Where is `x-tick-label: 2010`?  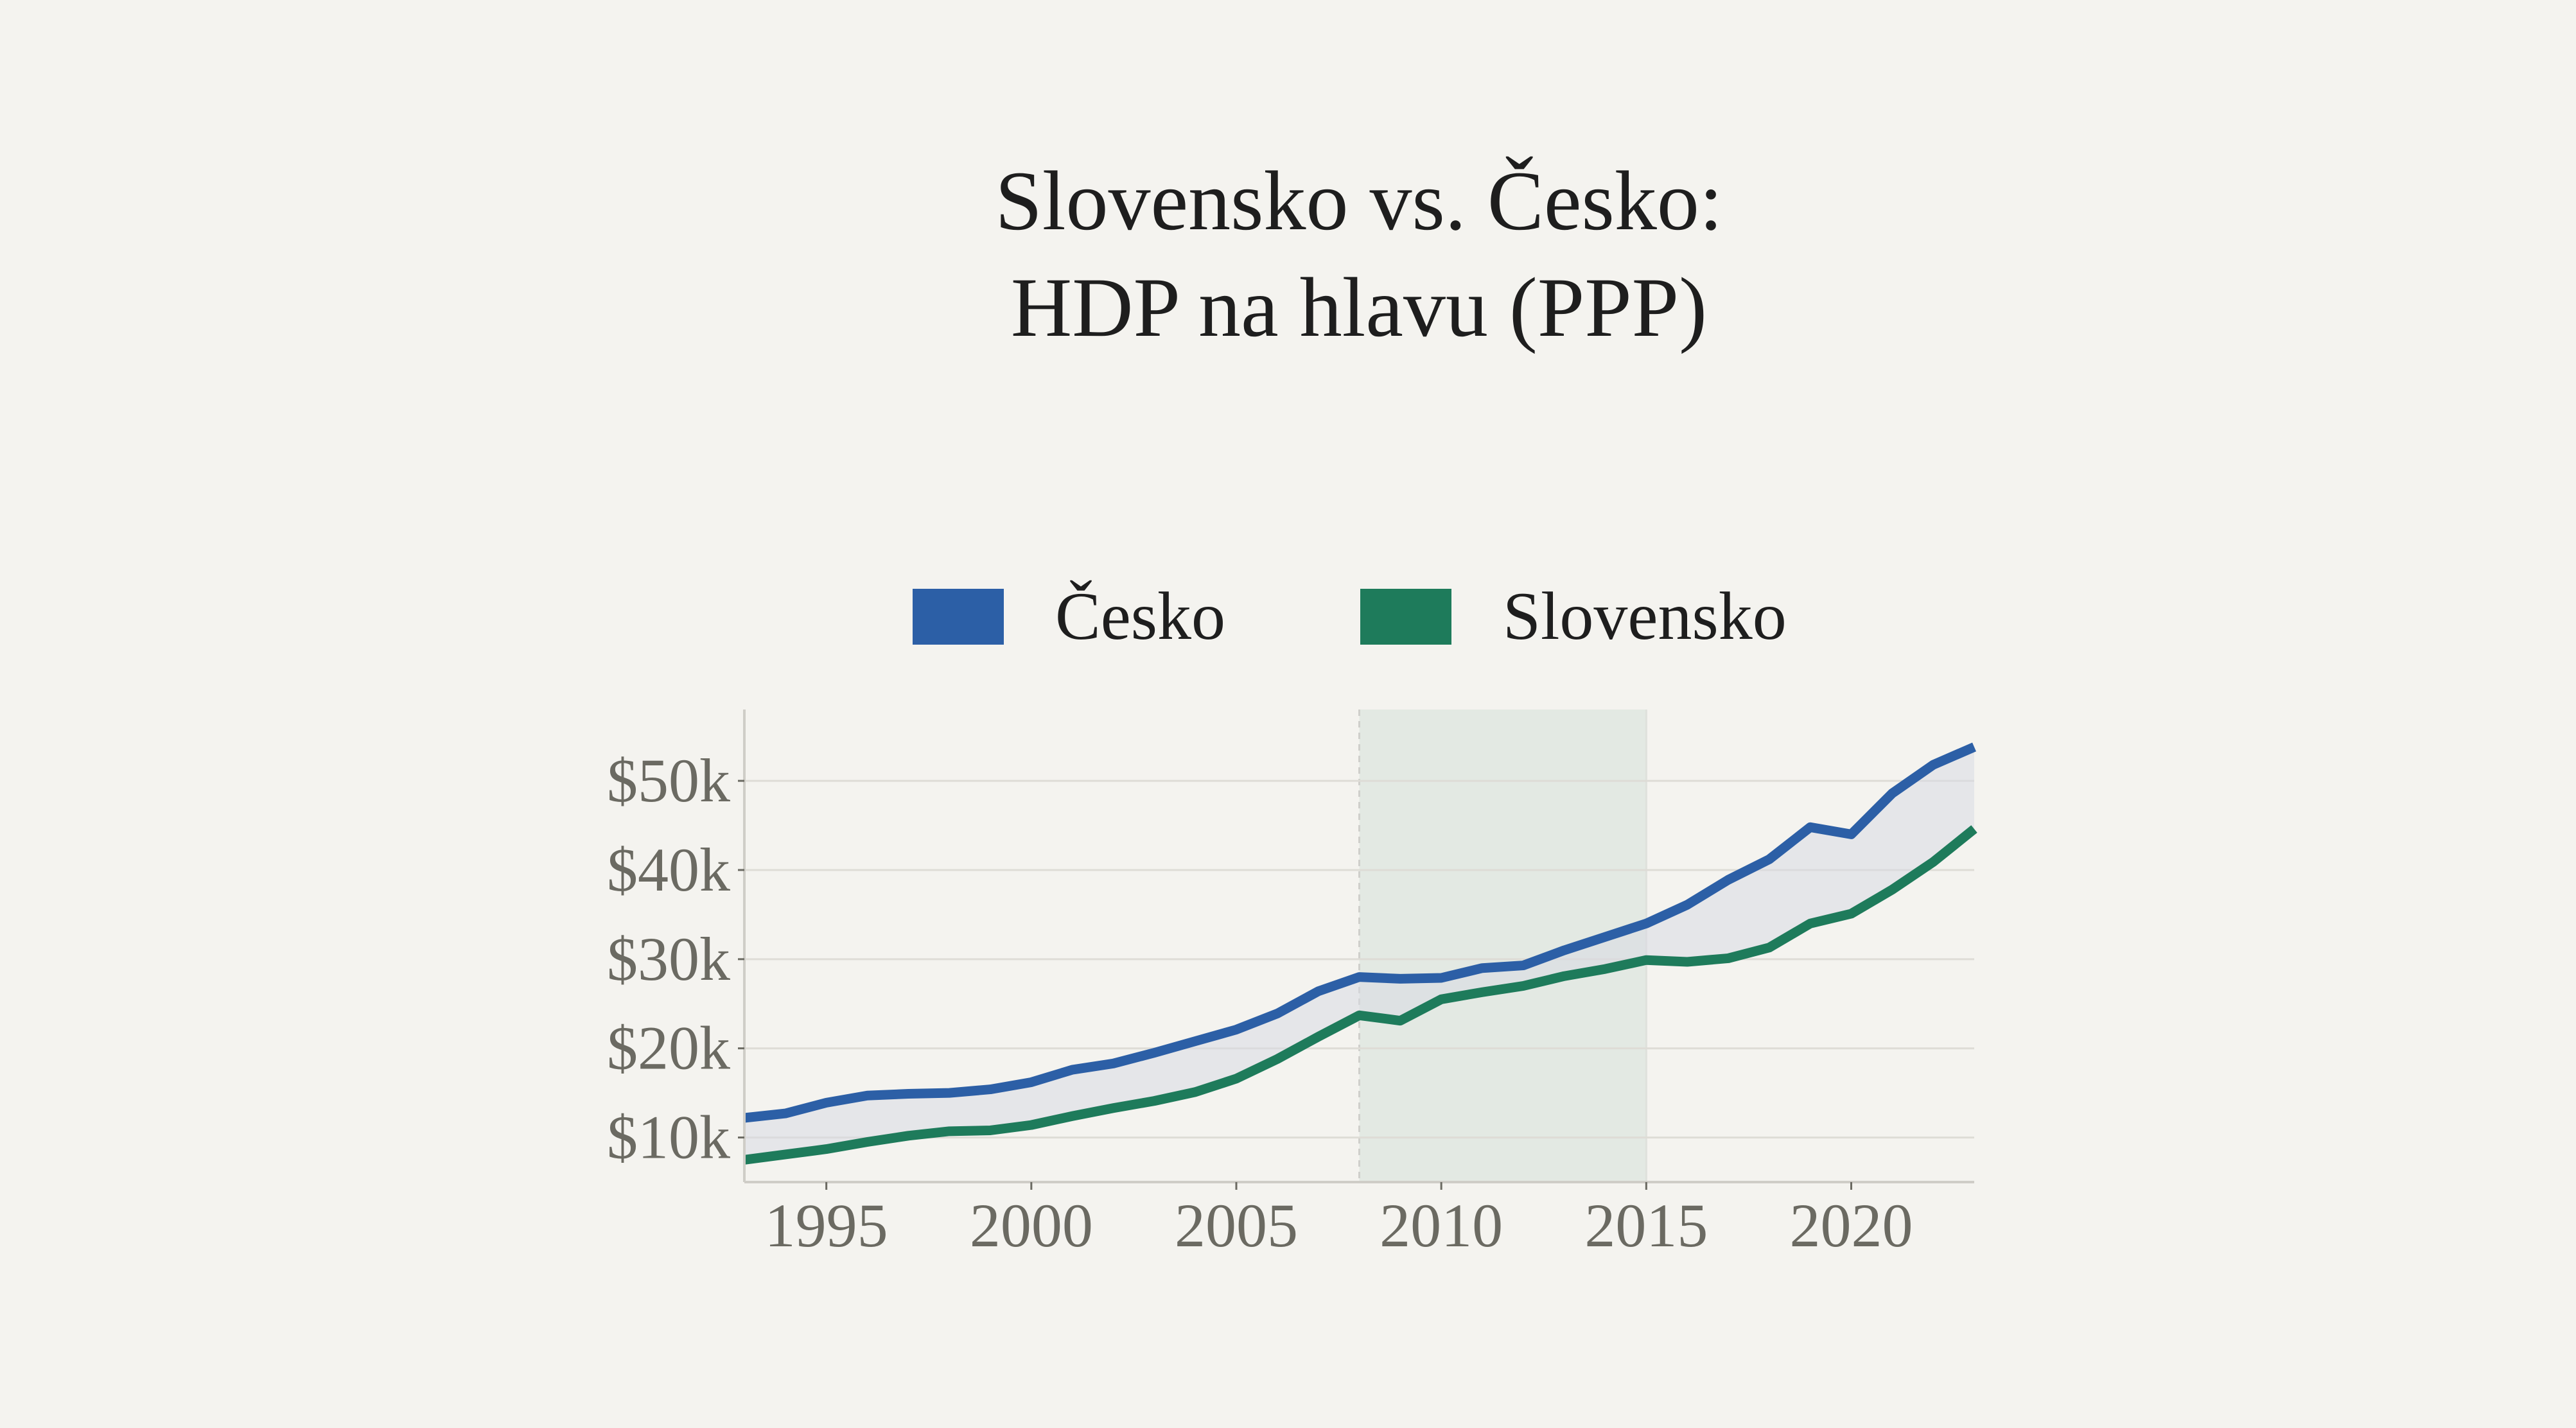 x-tick-label: 2010 is located at coordinates (1441, 1225).